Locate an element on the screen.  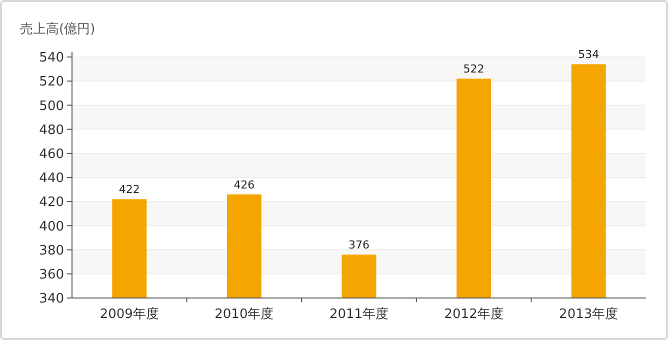
x-tick-label: 2009年度 is located at coordinates (129, 314).